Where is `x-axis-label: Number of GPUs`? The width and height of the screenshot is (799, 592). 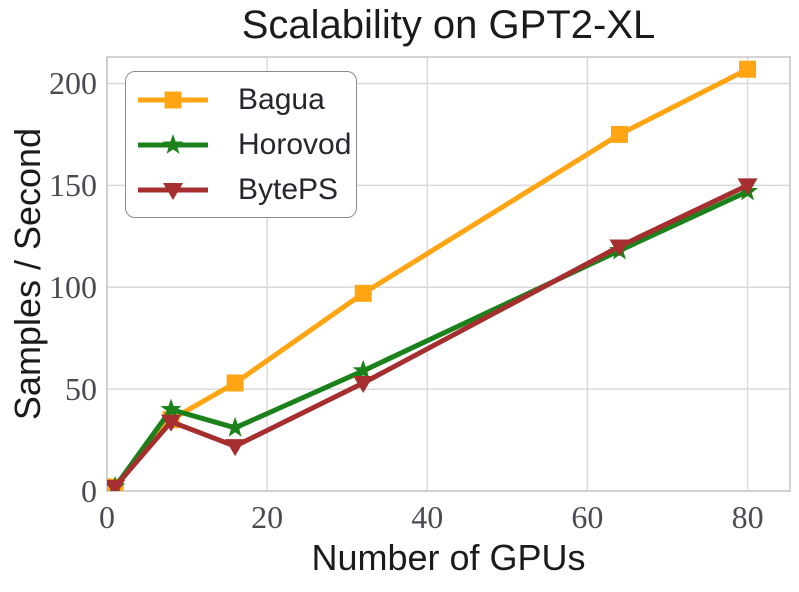 x-axis-label: Number of GPUs is located at coordinates (448, 557).